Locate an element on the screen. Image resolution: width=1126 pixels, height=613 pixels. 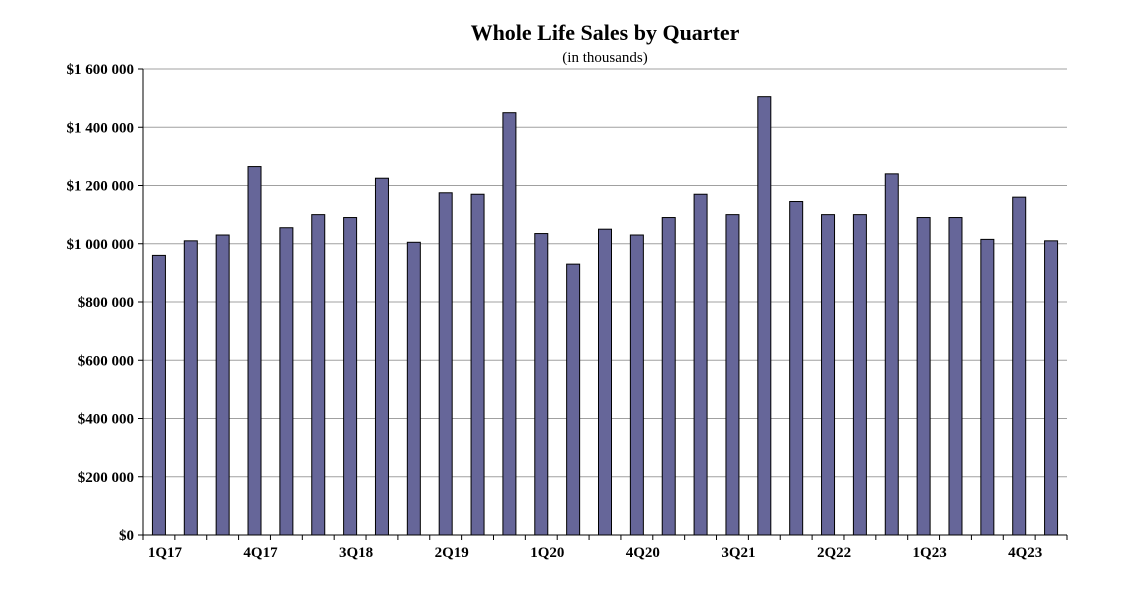
bar-3Q21 is located at coordinates (732, 375).